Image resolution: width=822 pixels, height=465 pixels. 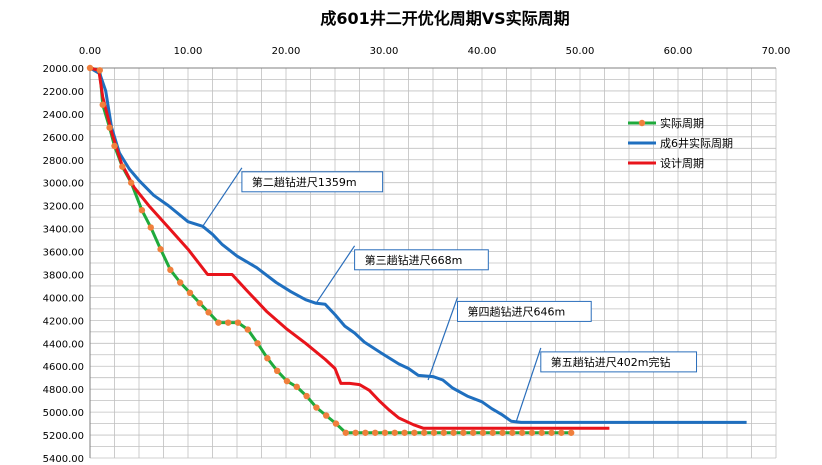 What do you see at coordinates (63, 161) in the screenshot?
I see `y-tick-label: 2800.00` at bounding box center [63, 161].